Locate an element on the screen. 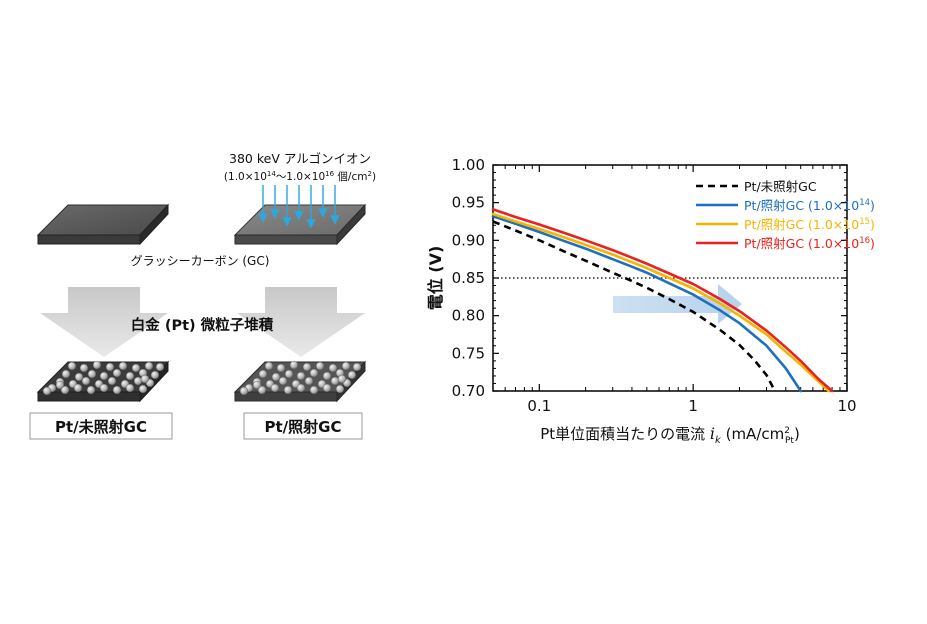 The height and width of the screenshot is (624, 927). y-tick-label: 0.95 is located at coordinates (468, 203).